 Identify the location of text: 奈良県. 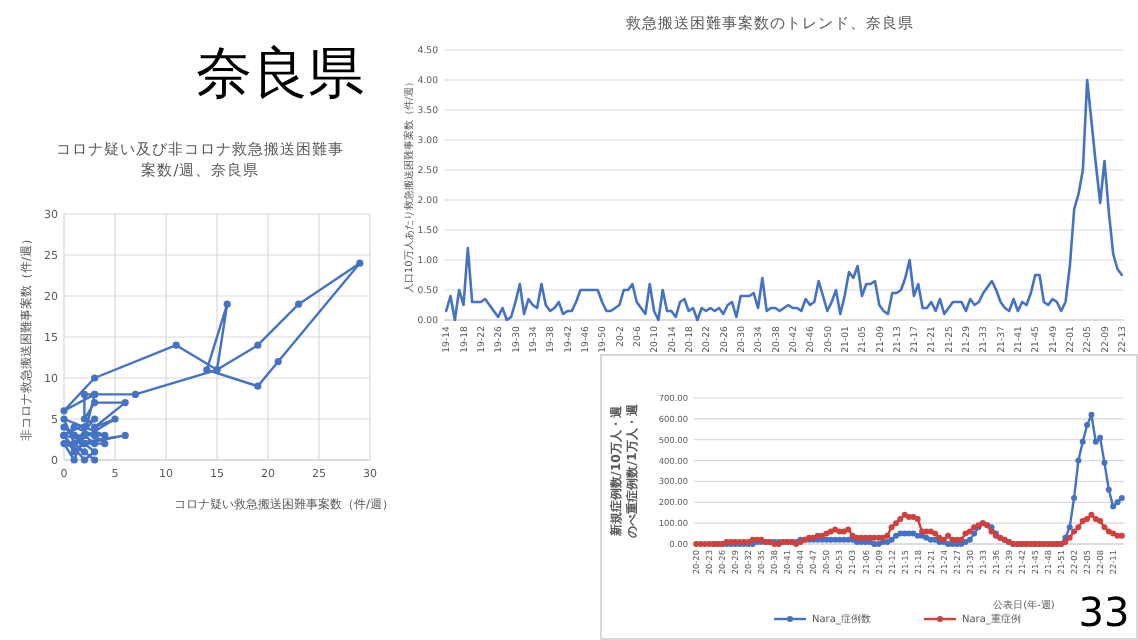
(280, 73).